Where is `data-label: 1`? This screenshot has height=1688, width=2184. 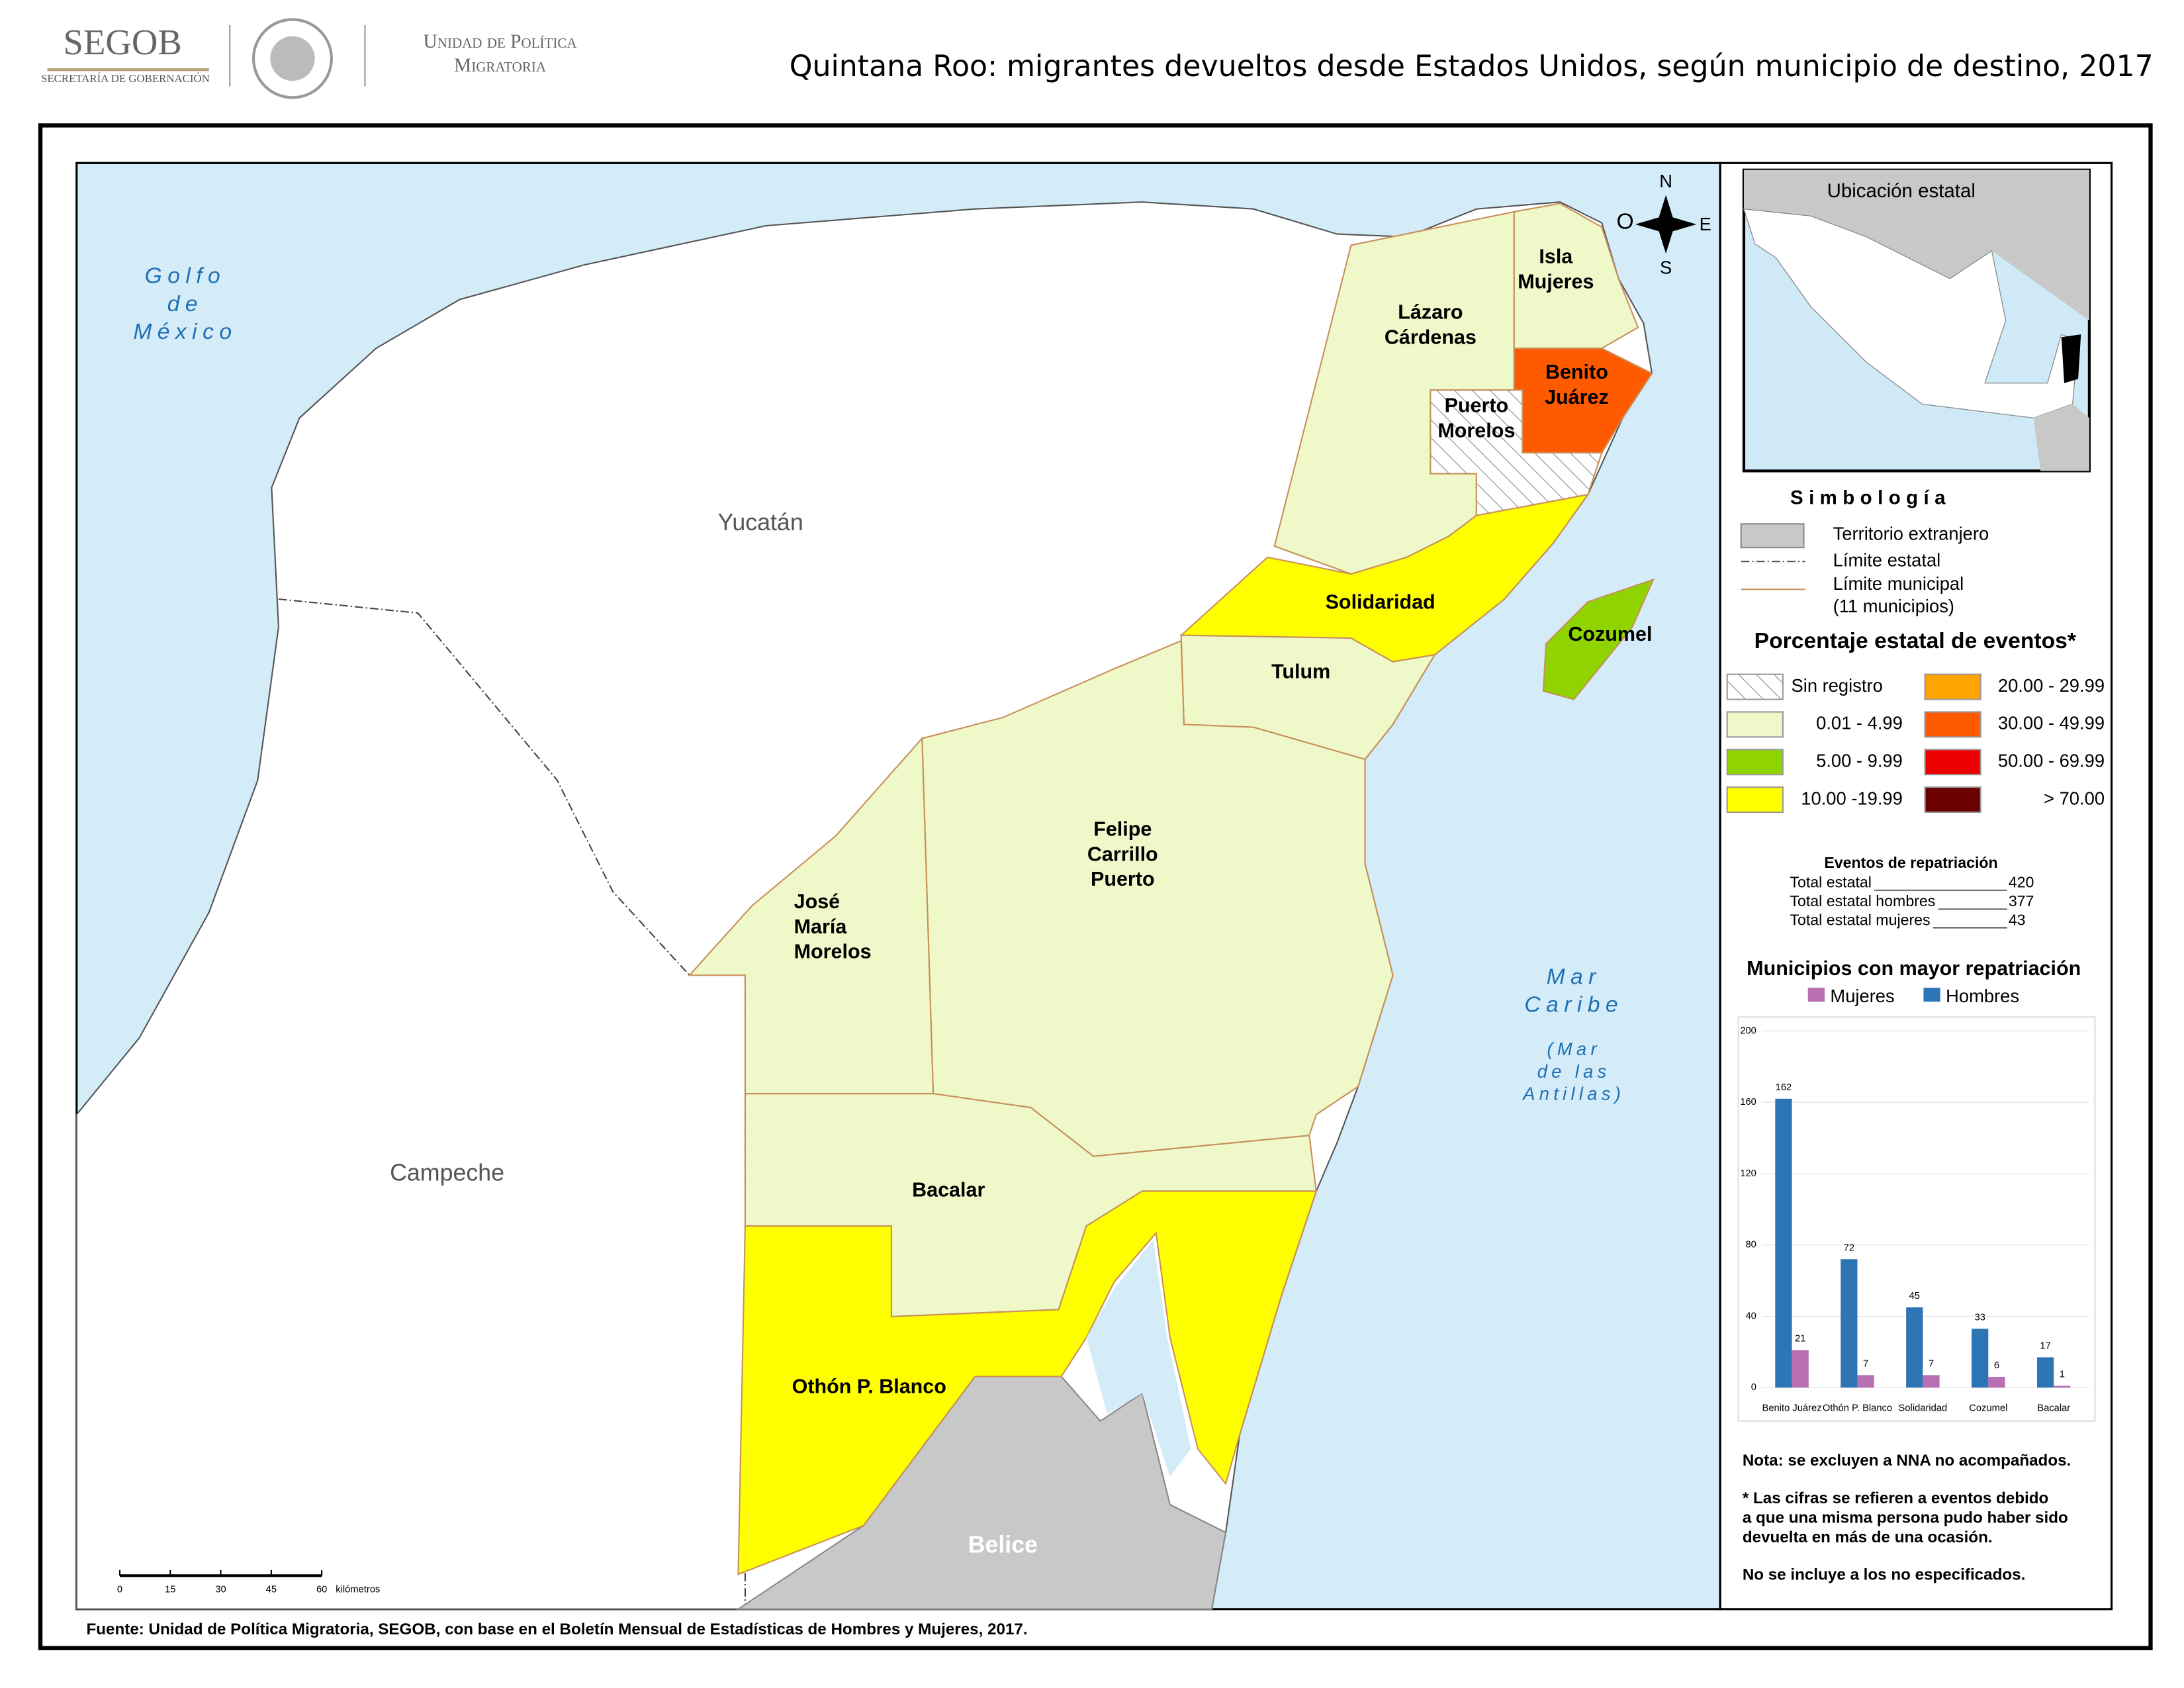
data-label: 1 is located at coordinates (2062, 1375).